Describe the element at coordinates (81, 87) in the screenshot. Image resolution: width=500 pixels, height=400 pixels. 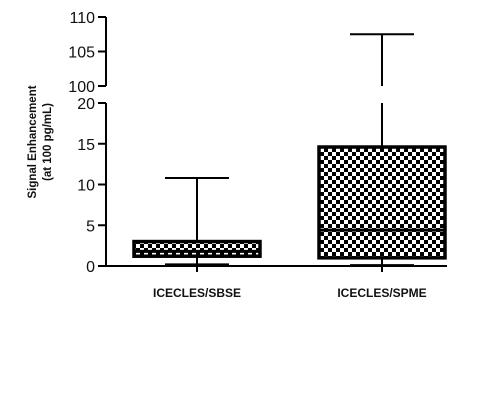
I see `y-tick-label: 100` at that location.